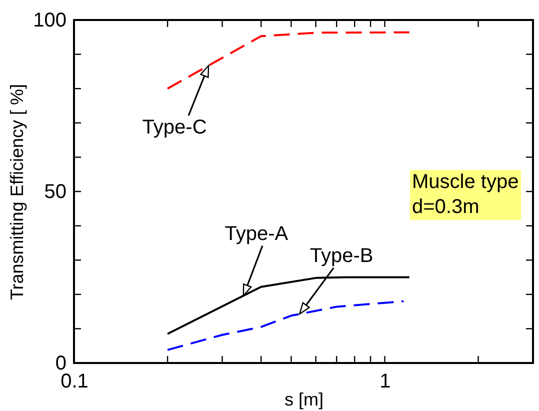 This screenshot has width=539, height=411. What do you see at coordinates (465, 182) in the screenshot?
I see `annotation: Muscle type` at bounding box center [465, 182].